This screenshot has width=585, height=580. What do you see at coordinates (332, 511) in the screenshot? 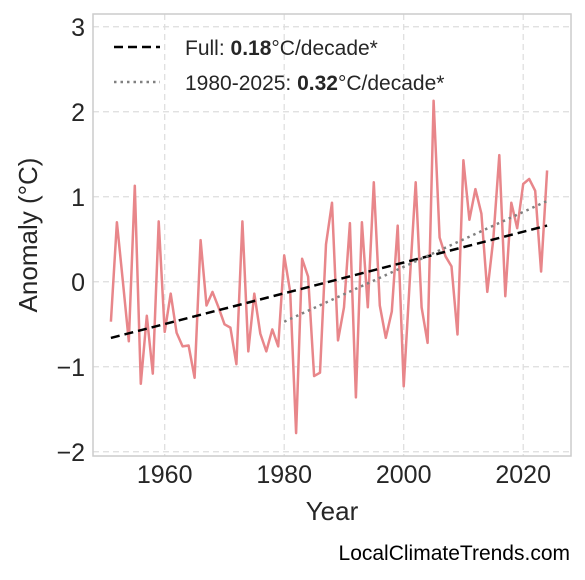
I see `x-axis-label: Year` at bounding box center [332, 511].